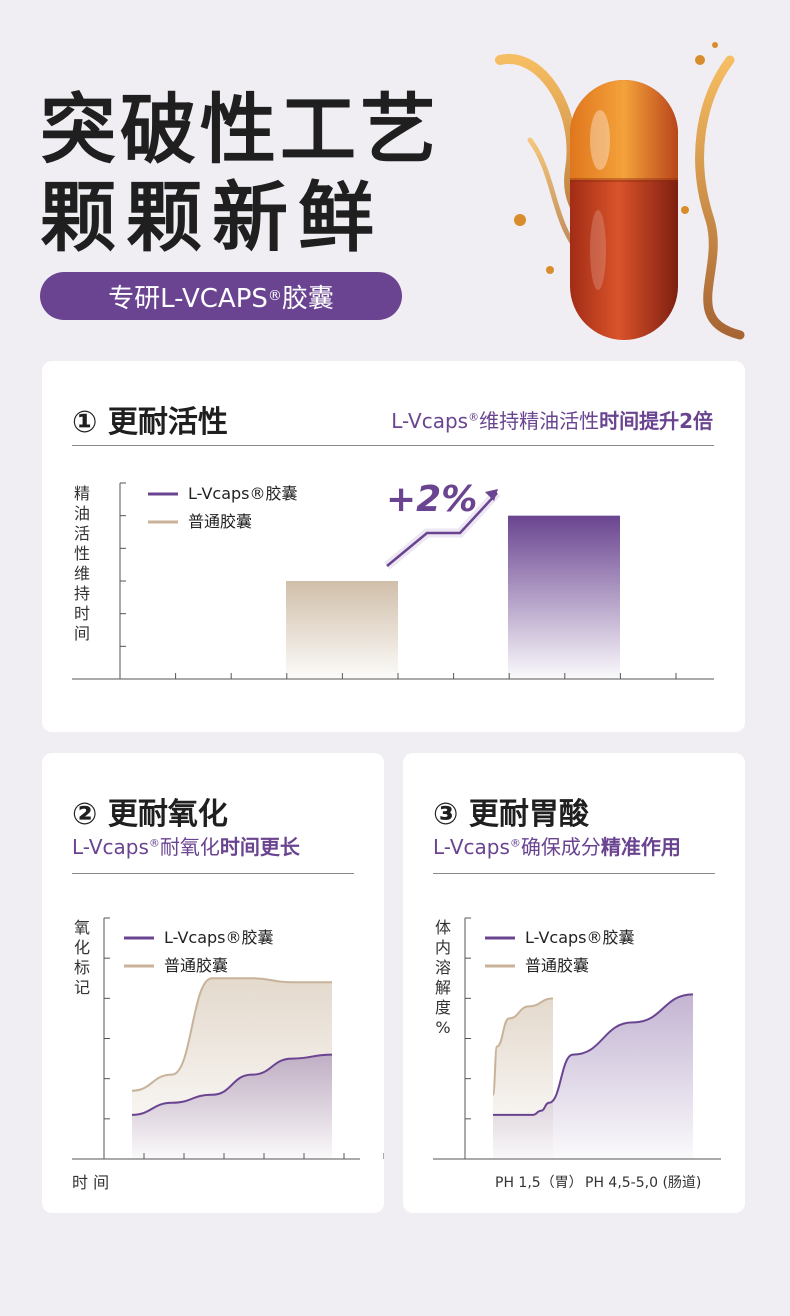  I want to click on stomach-sub-bold: 精准作用, so click(640, 847).